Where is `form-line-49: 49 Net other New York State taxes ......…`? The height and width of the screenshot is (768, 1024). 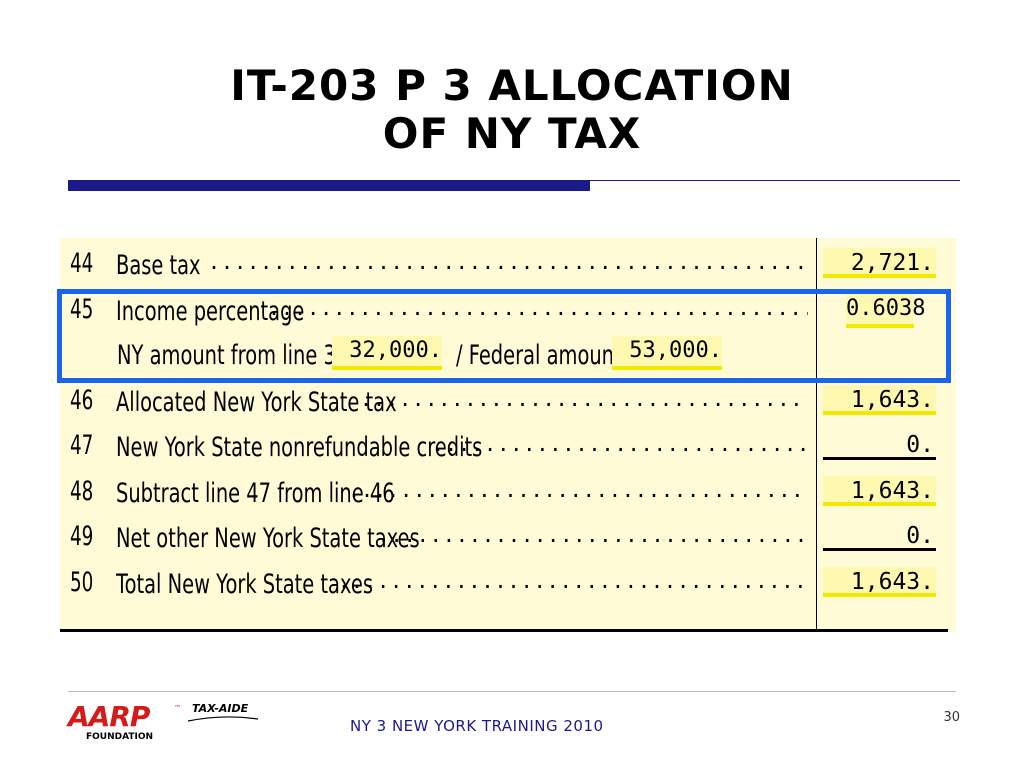 form-line-49: 49 Net other New York State taxes ......… is located at coordinates (508, 537).